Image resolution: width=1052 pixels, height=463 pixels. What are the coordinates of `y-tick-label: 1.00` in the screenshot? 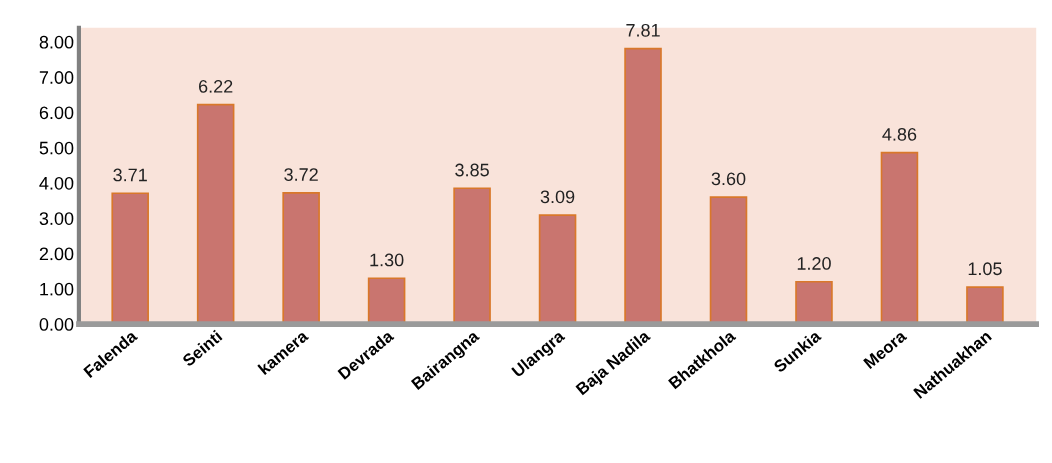 It's located at (57, 289).